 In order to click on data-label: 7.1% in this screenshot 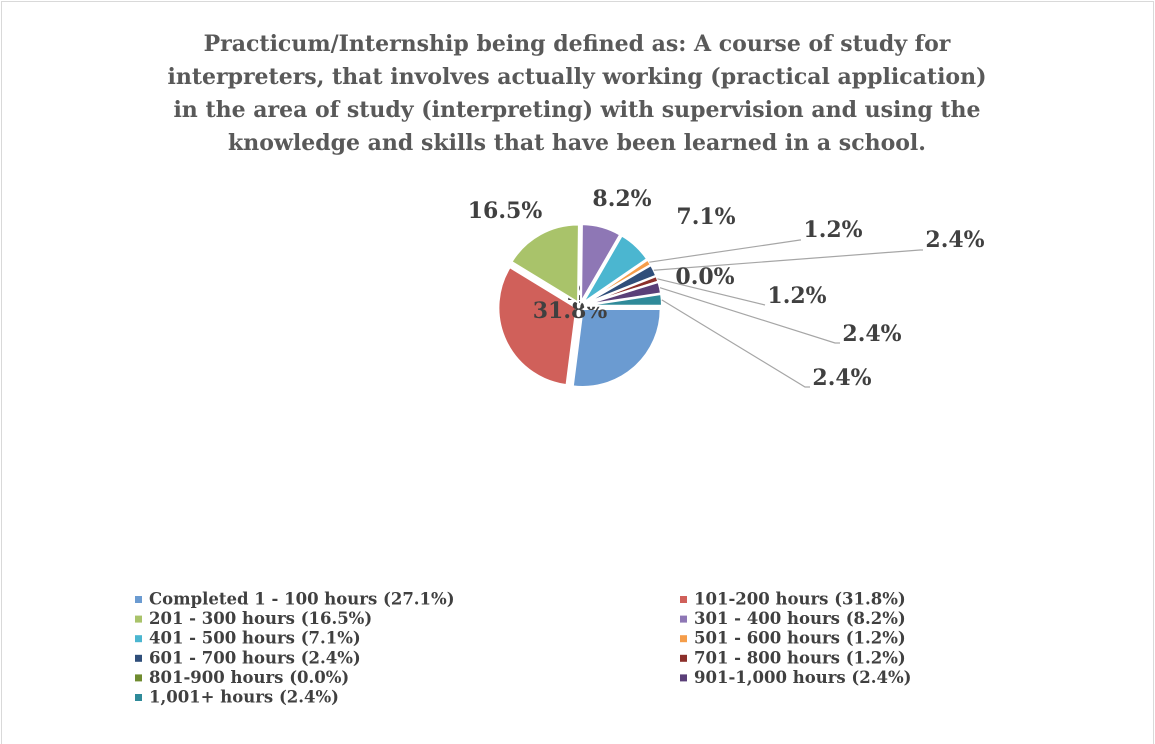, I will do `click(705, 217)`.